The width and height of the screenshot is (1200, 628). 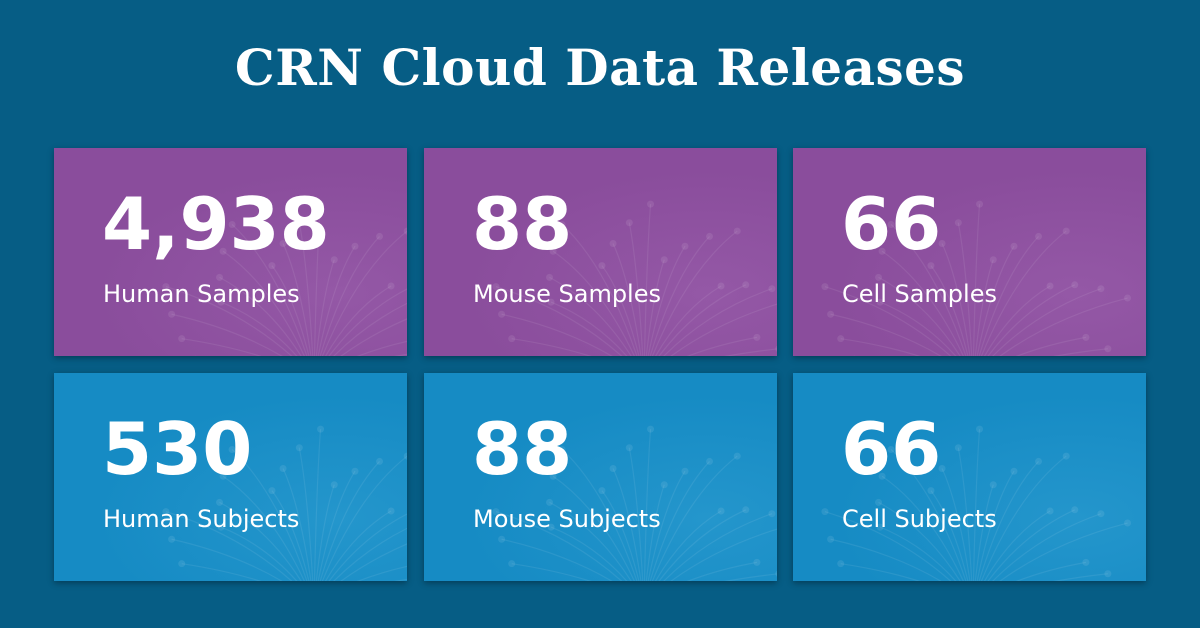 What do you see at coordinates (600, 67) in the screenshot?
I see `title: CRN Cloud Data Releases` at bounding box center [600, 67].